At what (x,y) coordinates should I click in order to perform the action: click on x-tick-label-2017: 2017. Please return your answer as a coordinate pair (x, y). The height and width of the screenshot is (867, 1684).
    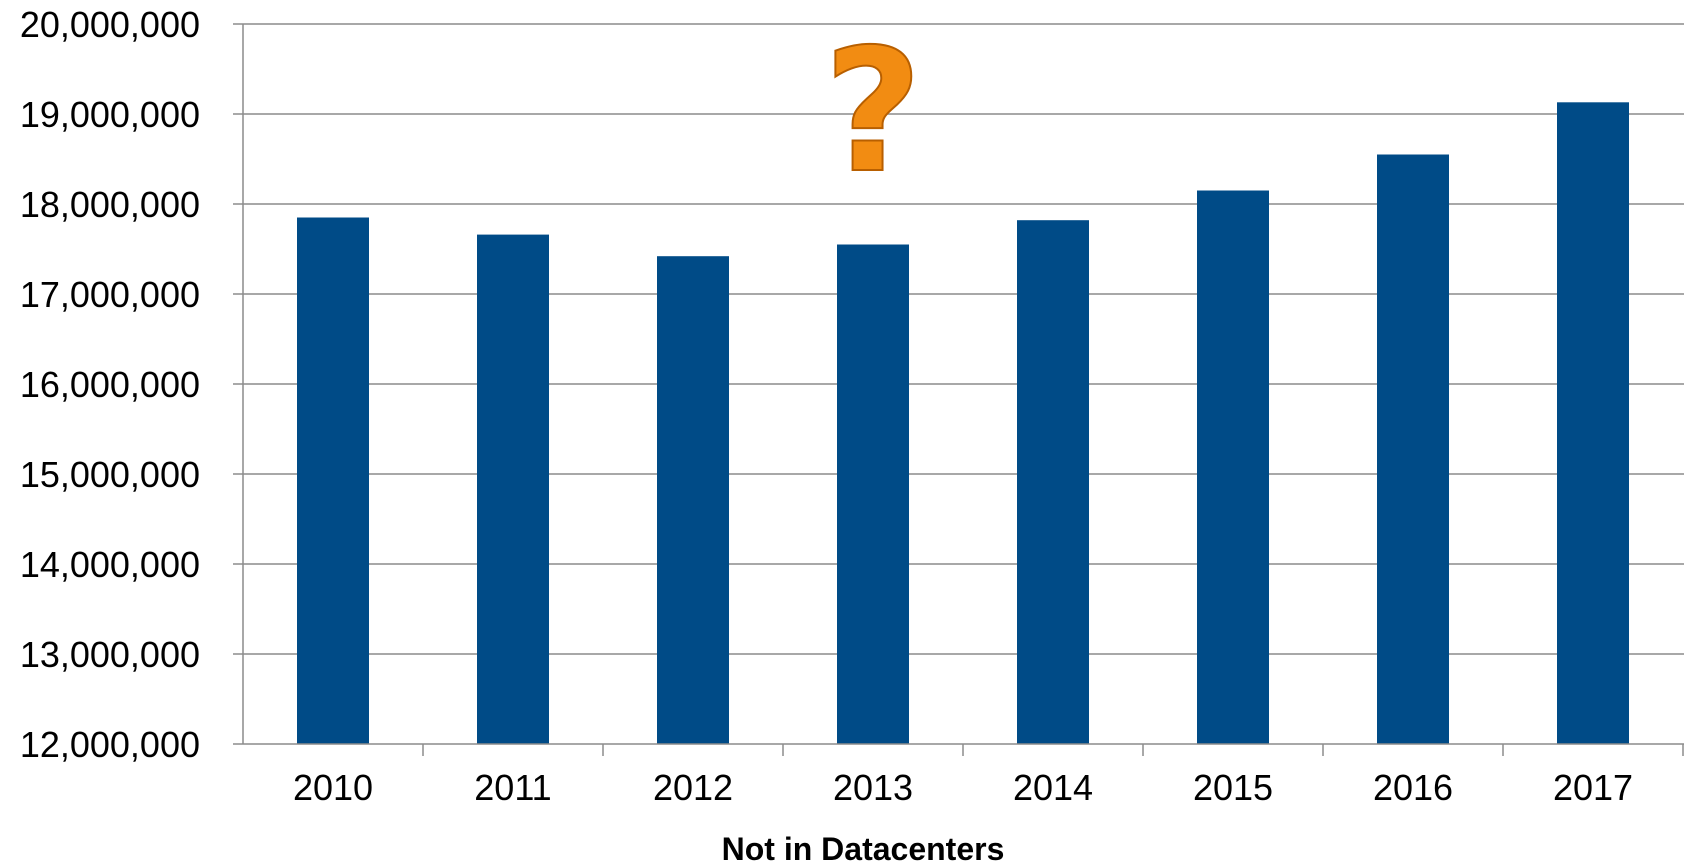
    Looking at the image, I should click on (1593, 787).